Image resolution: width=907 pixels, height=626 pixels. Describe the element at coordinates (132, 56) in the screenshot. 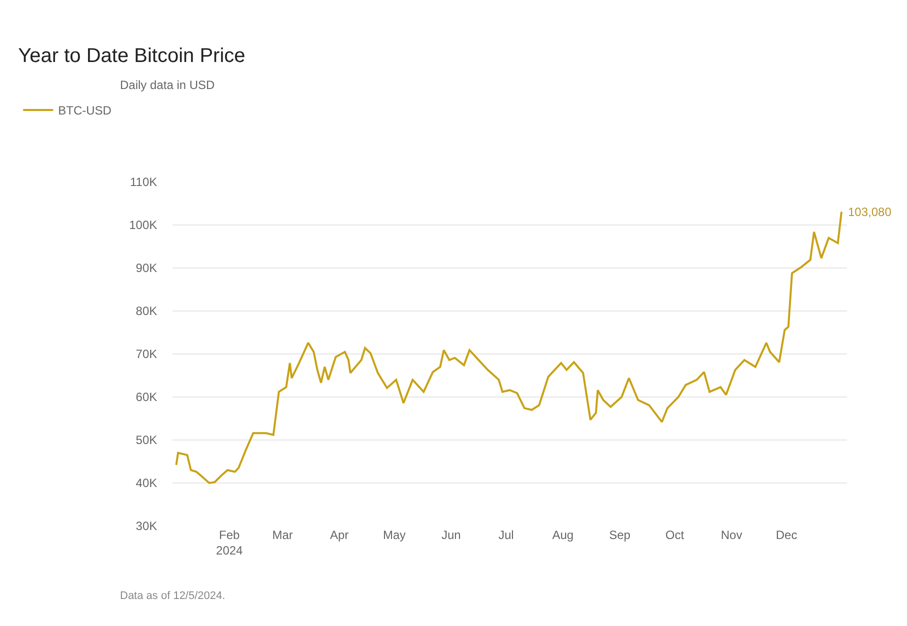

I see `chart-title: Year to Date Bitcoin Price` at that location.